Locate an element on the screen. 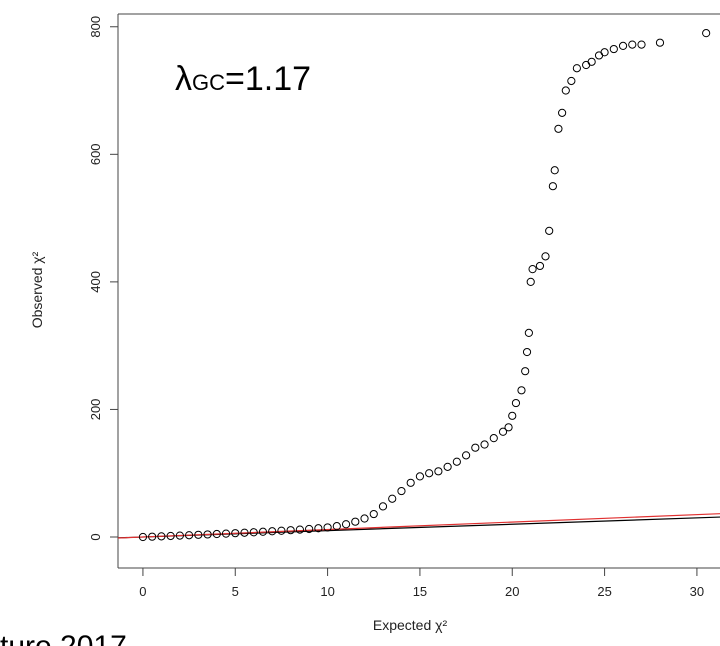 This screenshot has width=720, height=646. x-tick-label: 10 is located at coordinates (327, 591).